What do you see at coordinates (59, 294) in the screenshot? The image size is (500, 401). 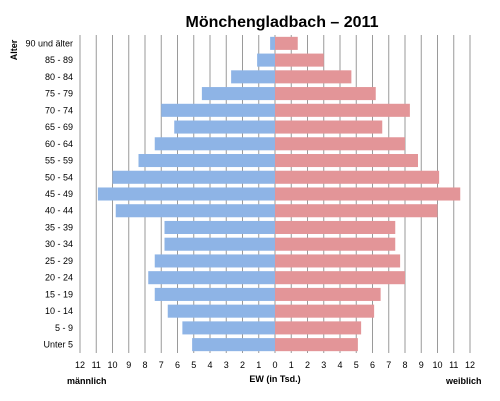 I see `age-group-label: 15 - 19` at bounding box center [59, 294].